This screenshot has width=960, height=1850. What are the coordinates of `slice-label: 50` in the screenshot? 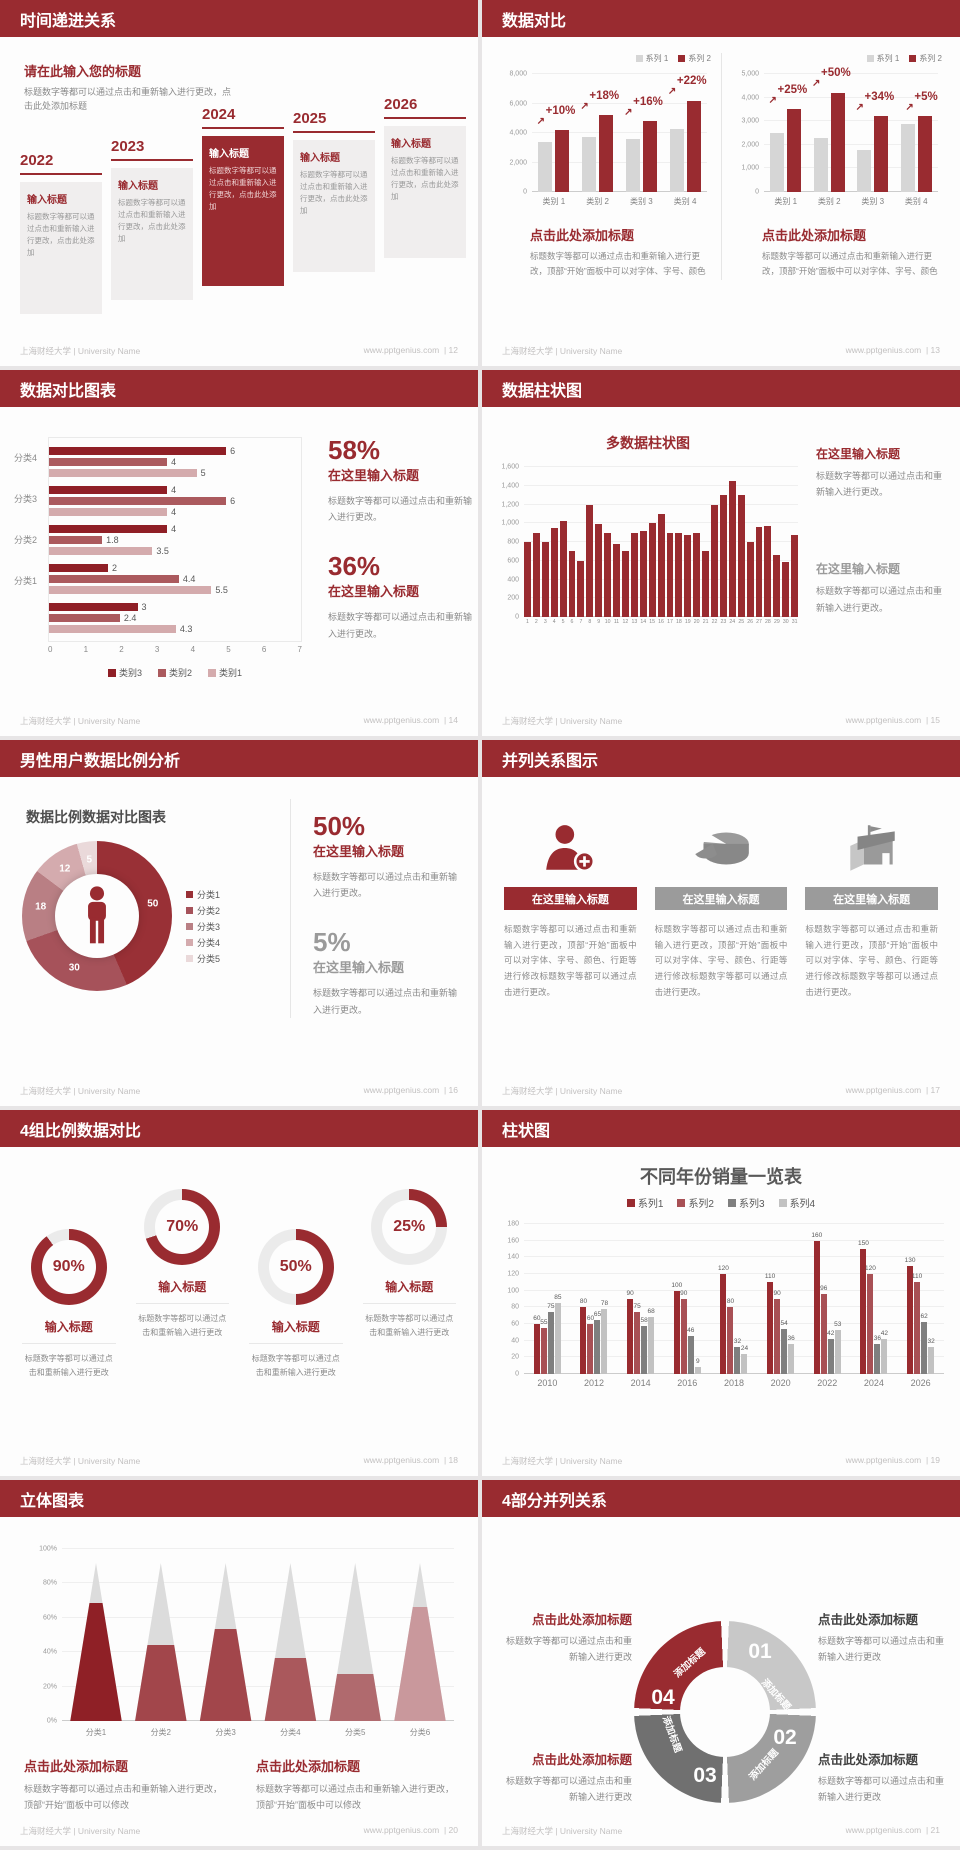 It's located at (153, 904).